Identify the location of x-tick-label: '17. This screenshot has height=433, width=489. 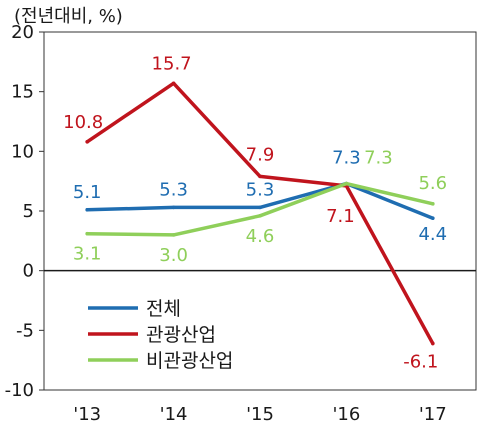
(433, 414).